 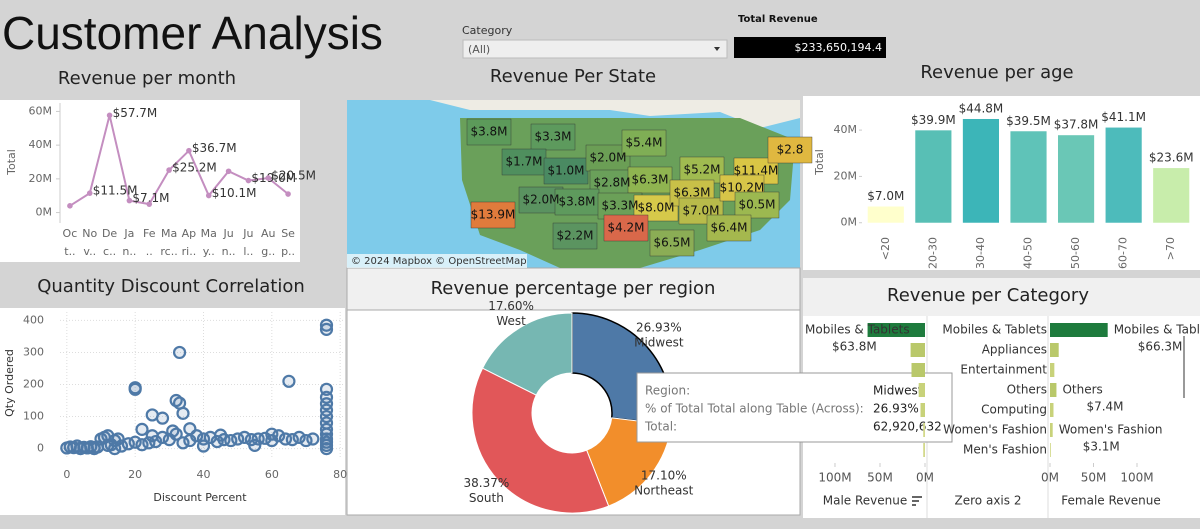 I want to click on x-tick-label: Fe, so click(x=149, y=233).